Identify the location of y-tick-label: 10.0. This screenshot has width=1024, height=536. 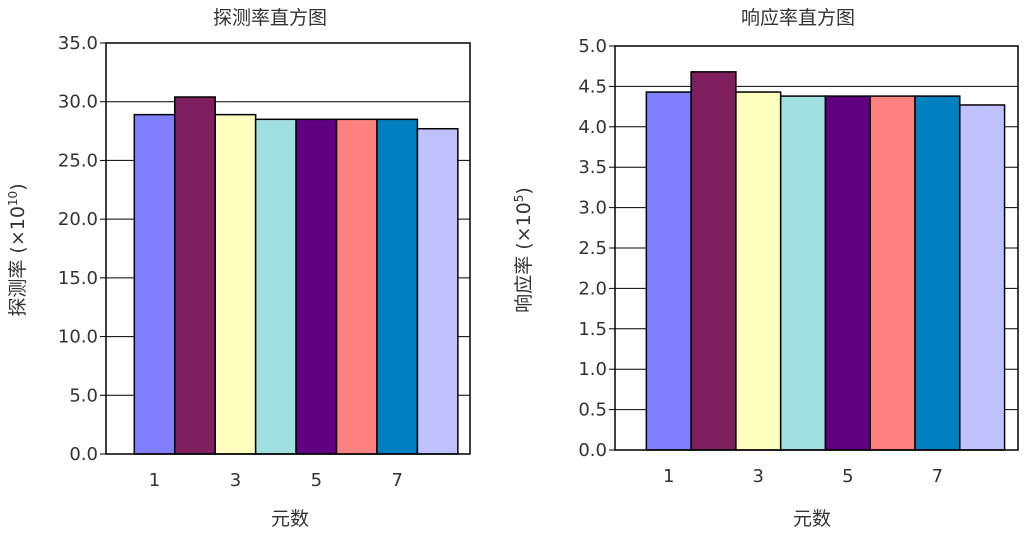
(78, 337).